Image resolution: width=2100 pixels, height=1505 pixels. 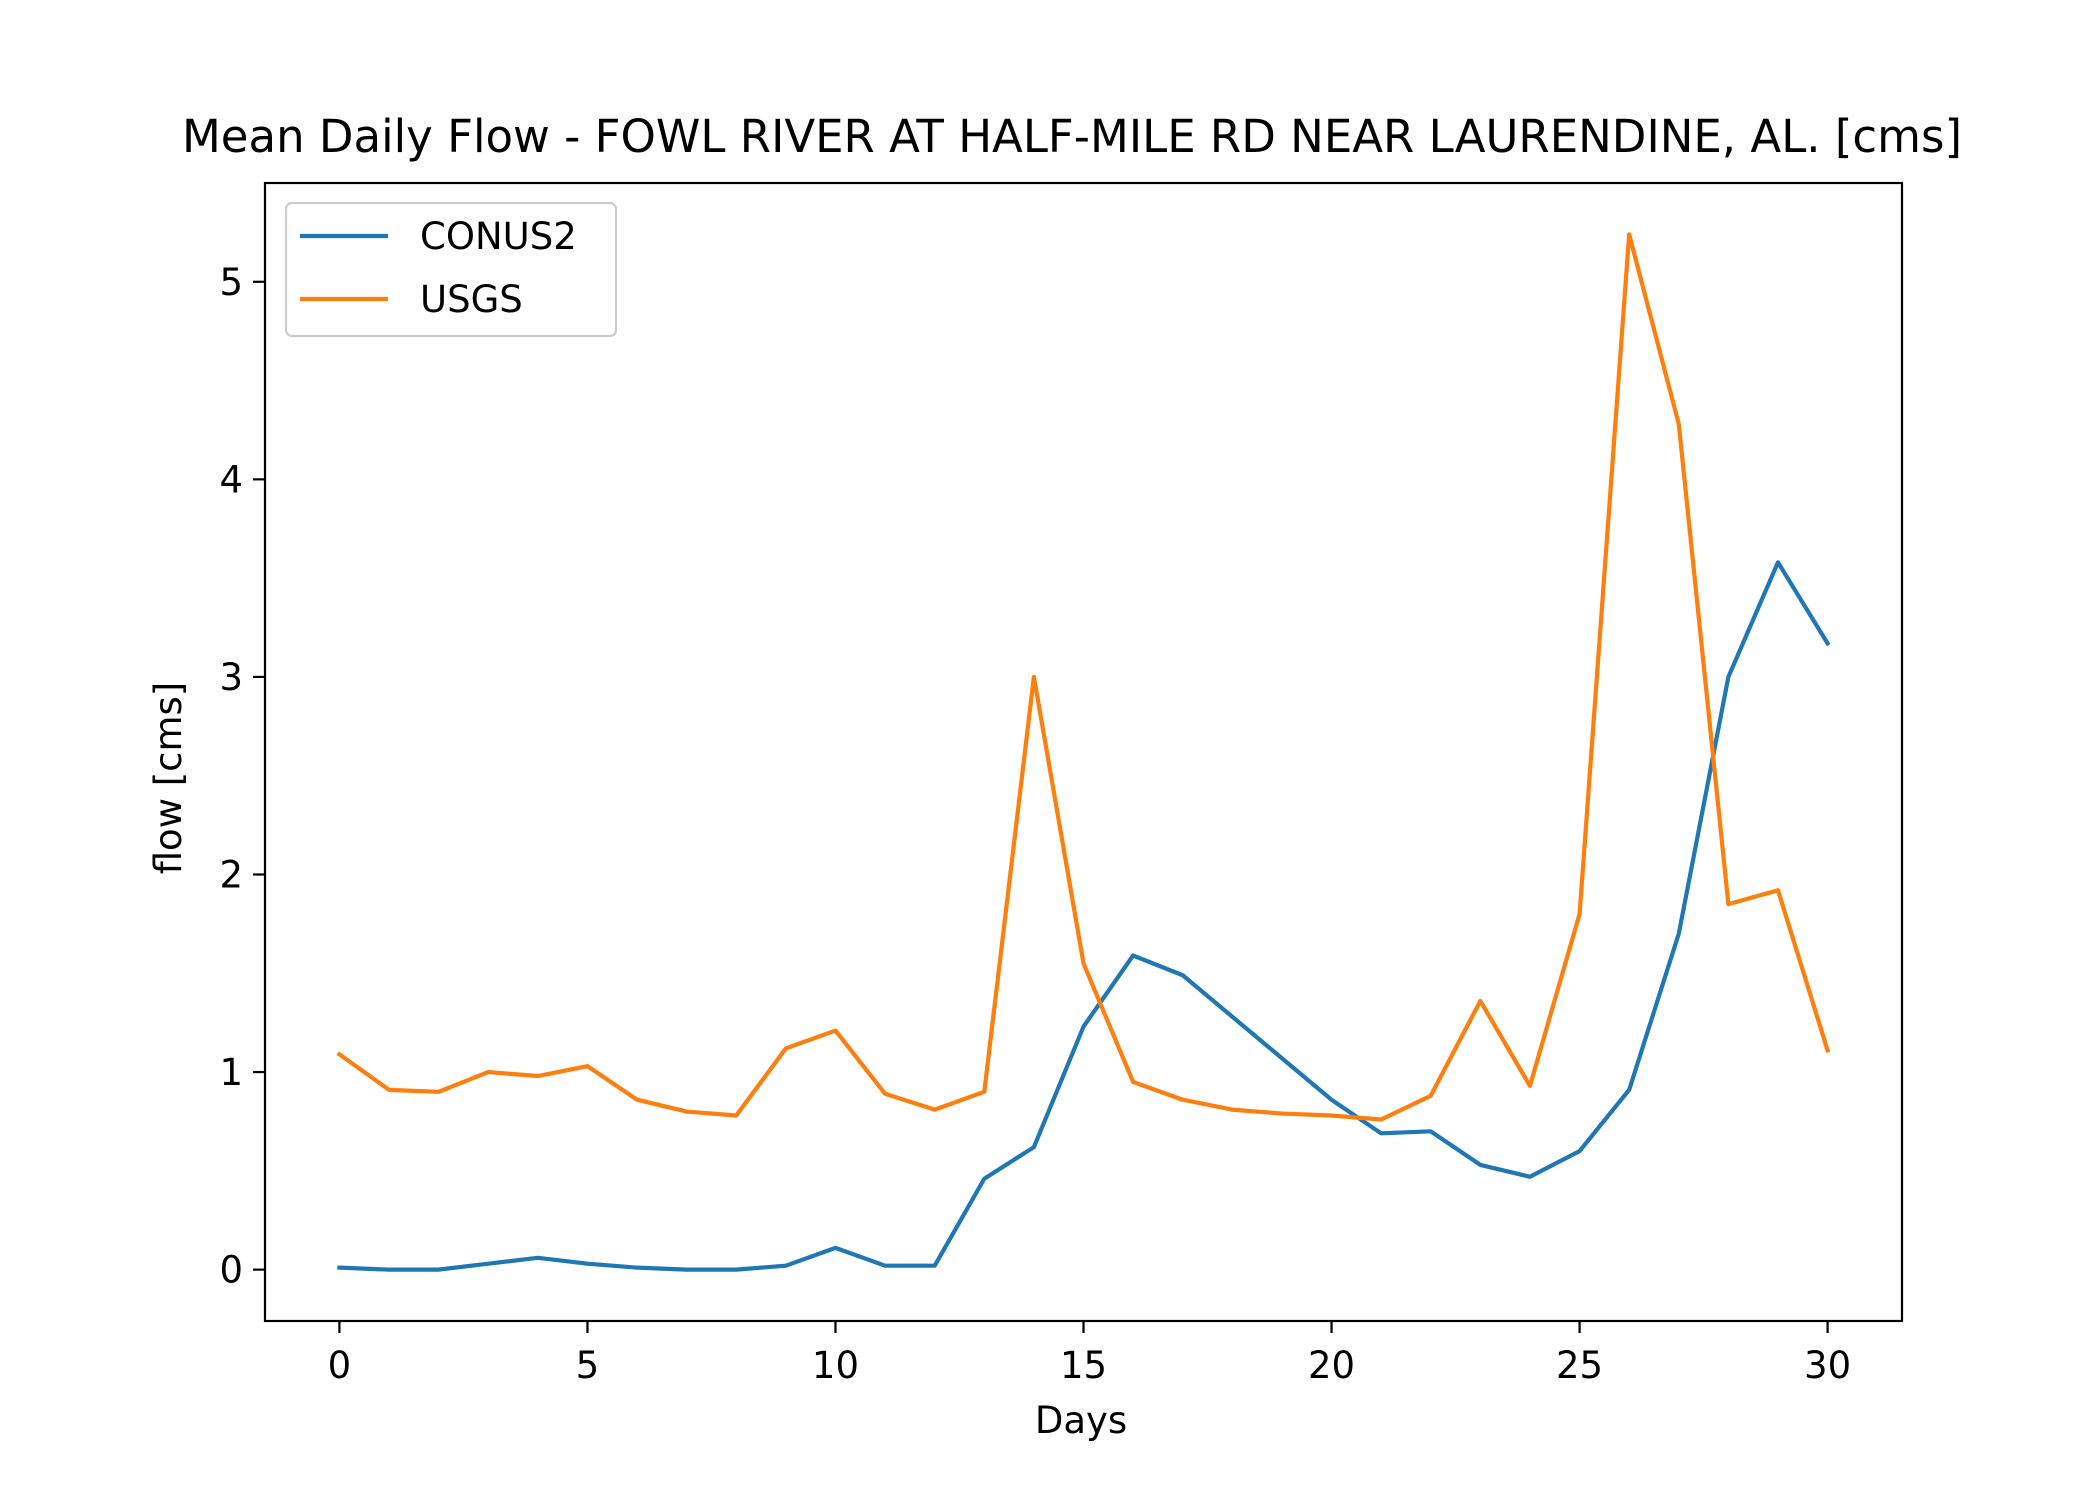 I want to click on x-tick-label: 25, so click(x=1579, y=1365).